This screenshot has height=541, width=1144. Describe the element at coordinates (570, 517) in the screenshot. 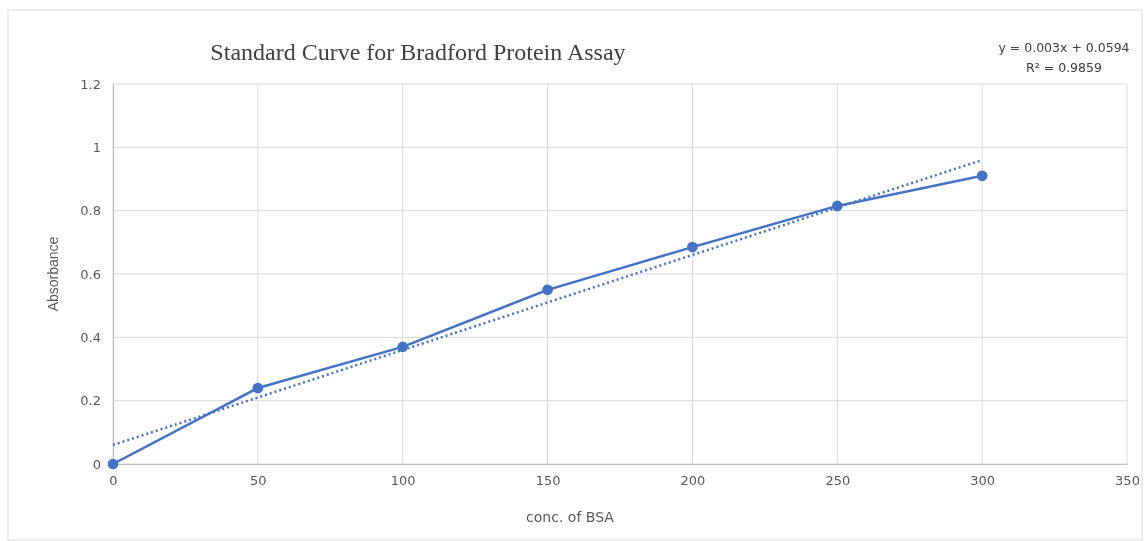

I see `x-axis-title: conc. of BSA` at that location.